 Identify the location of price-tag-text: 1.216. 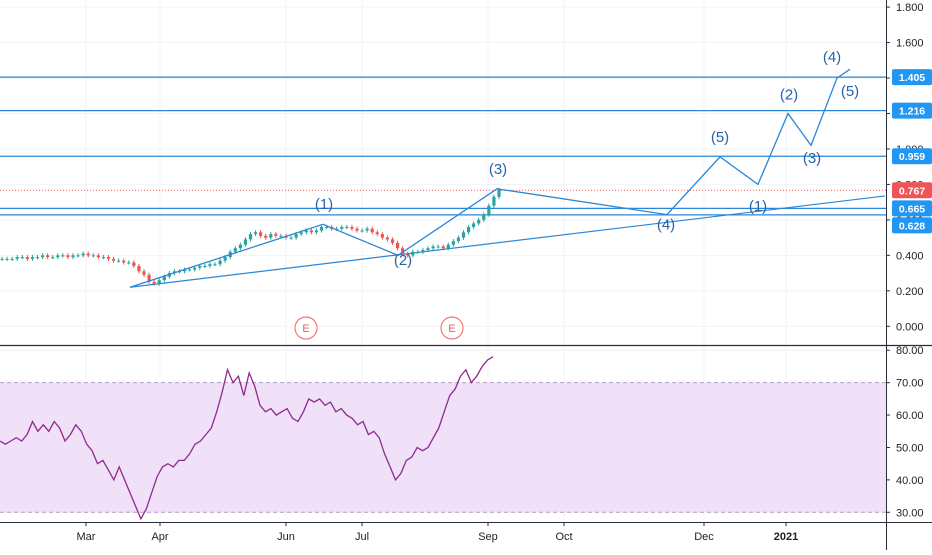
(912, 112).